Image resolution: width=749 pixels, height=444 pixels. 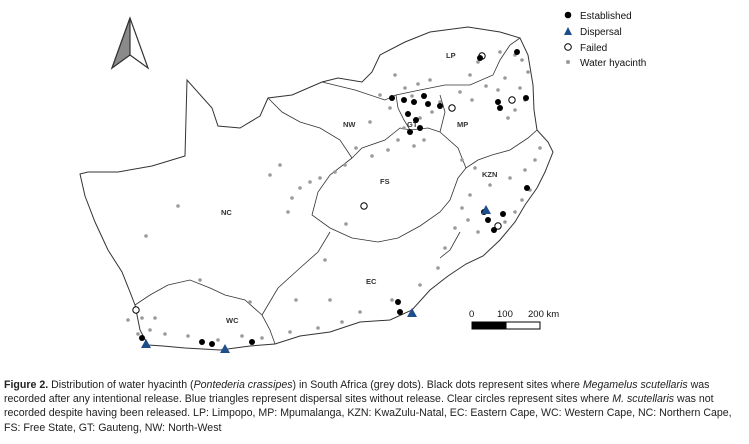 I want to click on label-lp: LP, so click(x=451, y=55).